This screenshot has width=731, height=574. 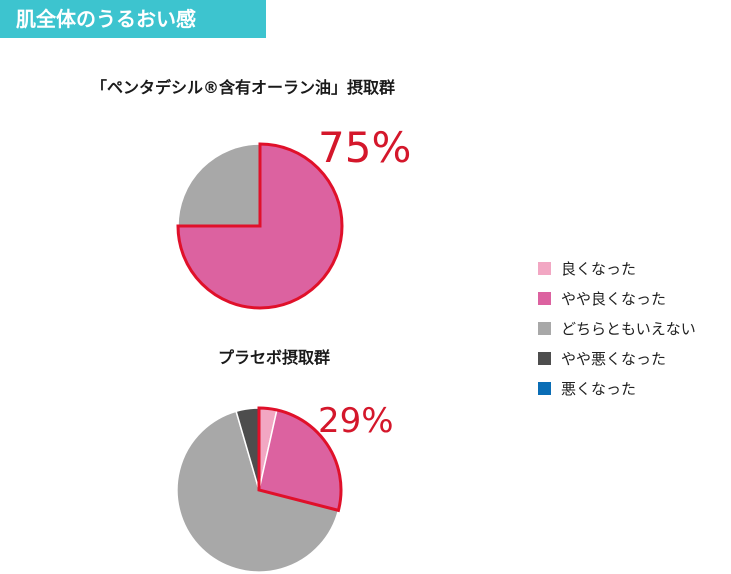 What do you see at coordinates (243, 87) in the screenshot?
I see `chart-title-test-group: 「ペンタデシル®含有オーラン油」摂取群` at bounding box center [243, 87].